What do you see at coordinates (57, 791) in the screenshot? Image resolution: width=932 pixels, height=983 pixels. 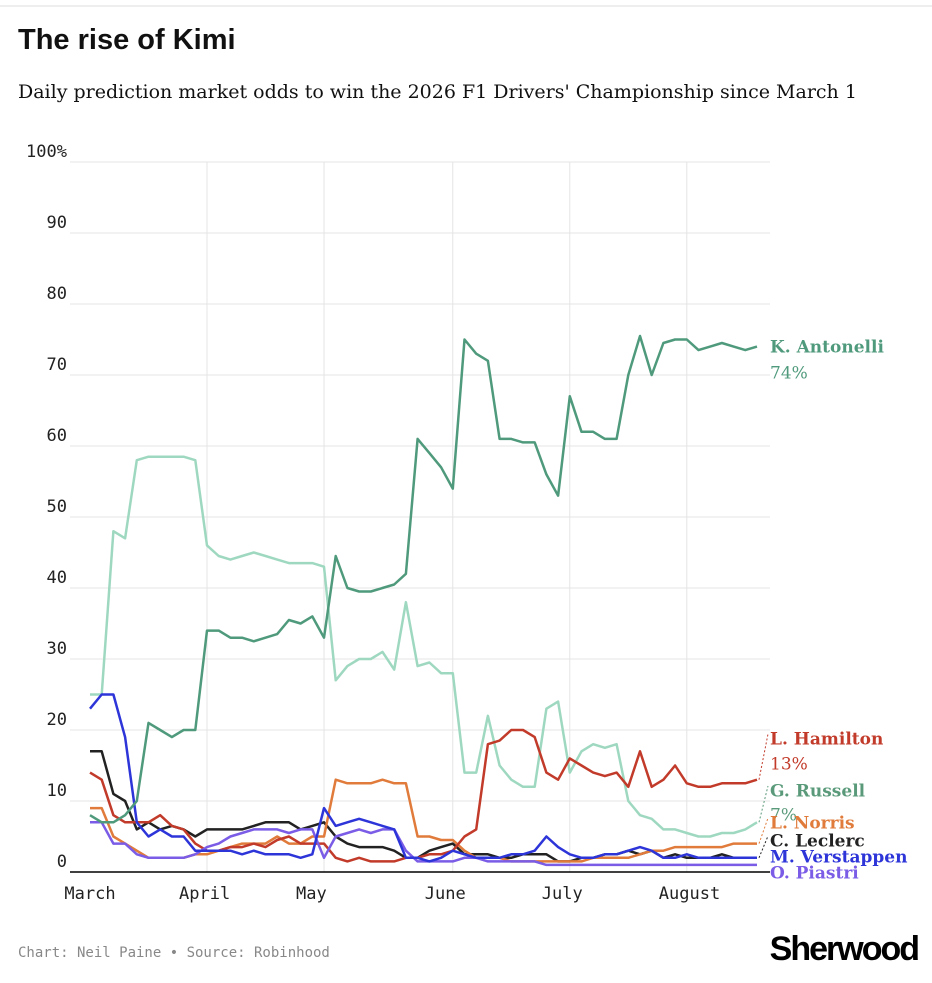 I see `y-tick-label: 10` at bounding box center [57, 791].